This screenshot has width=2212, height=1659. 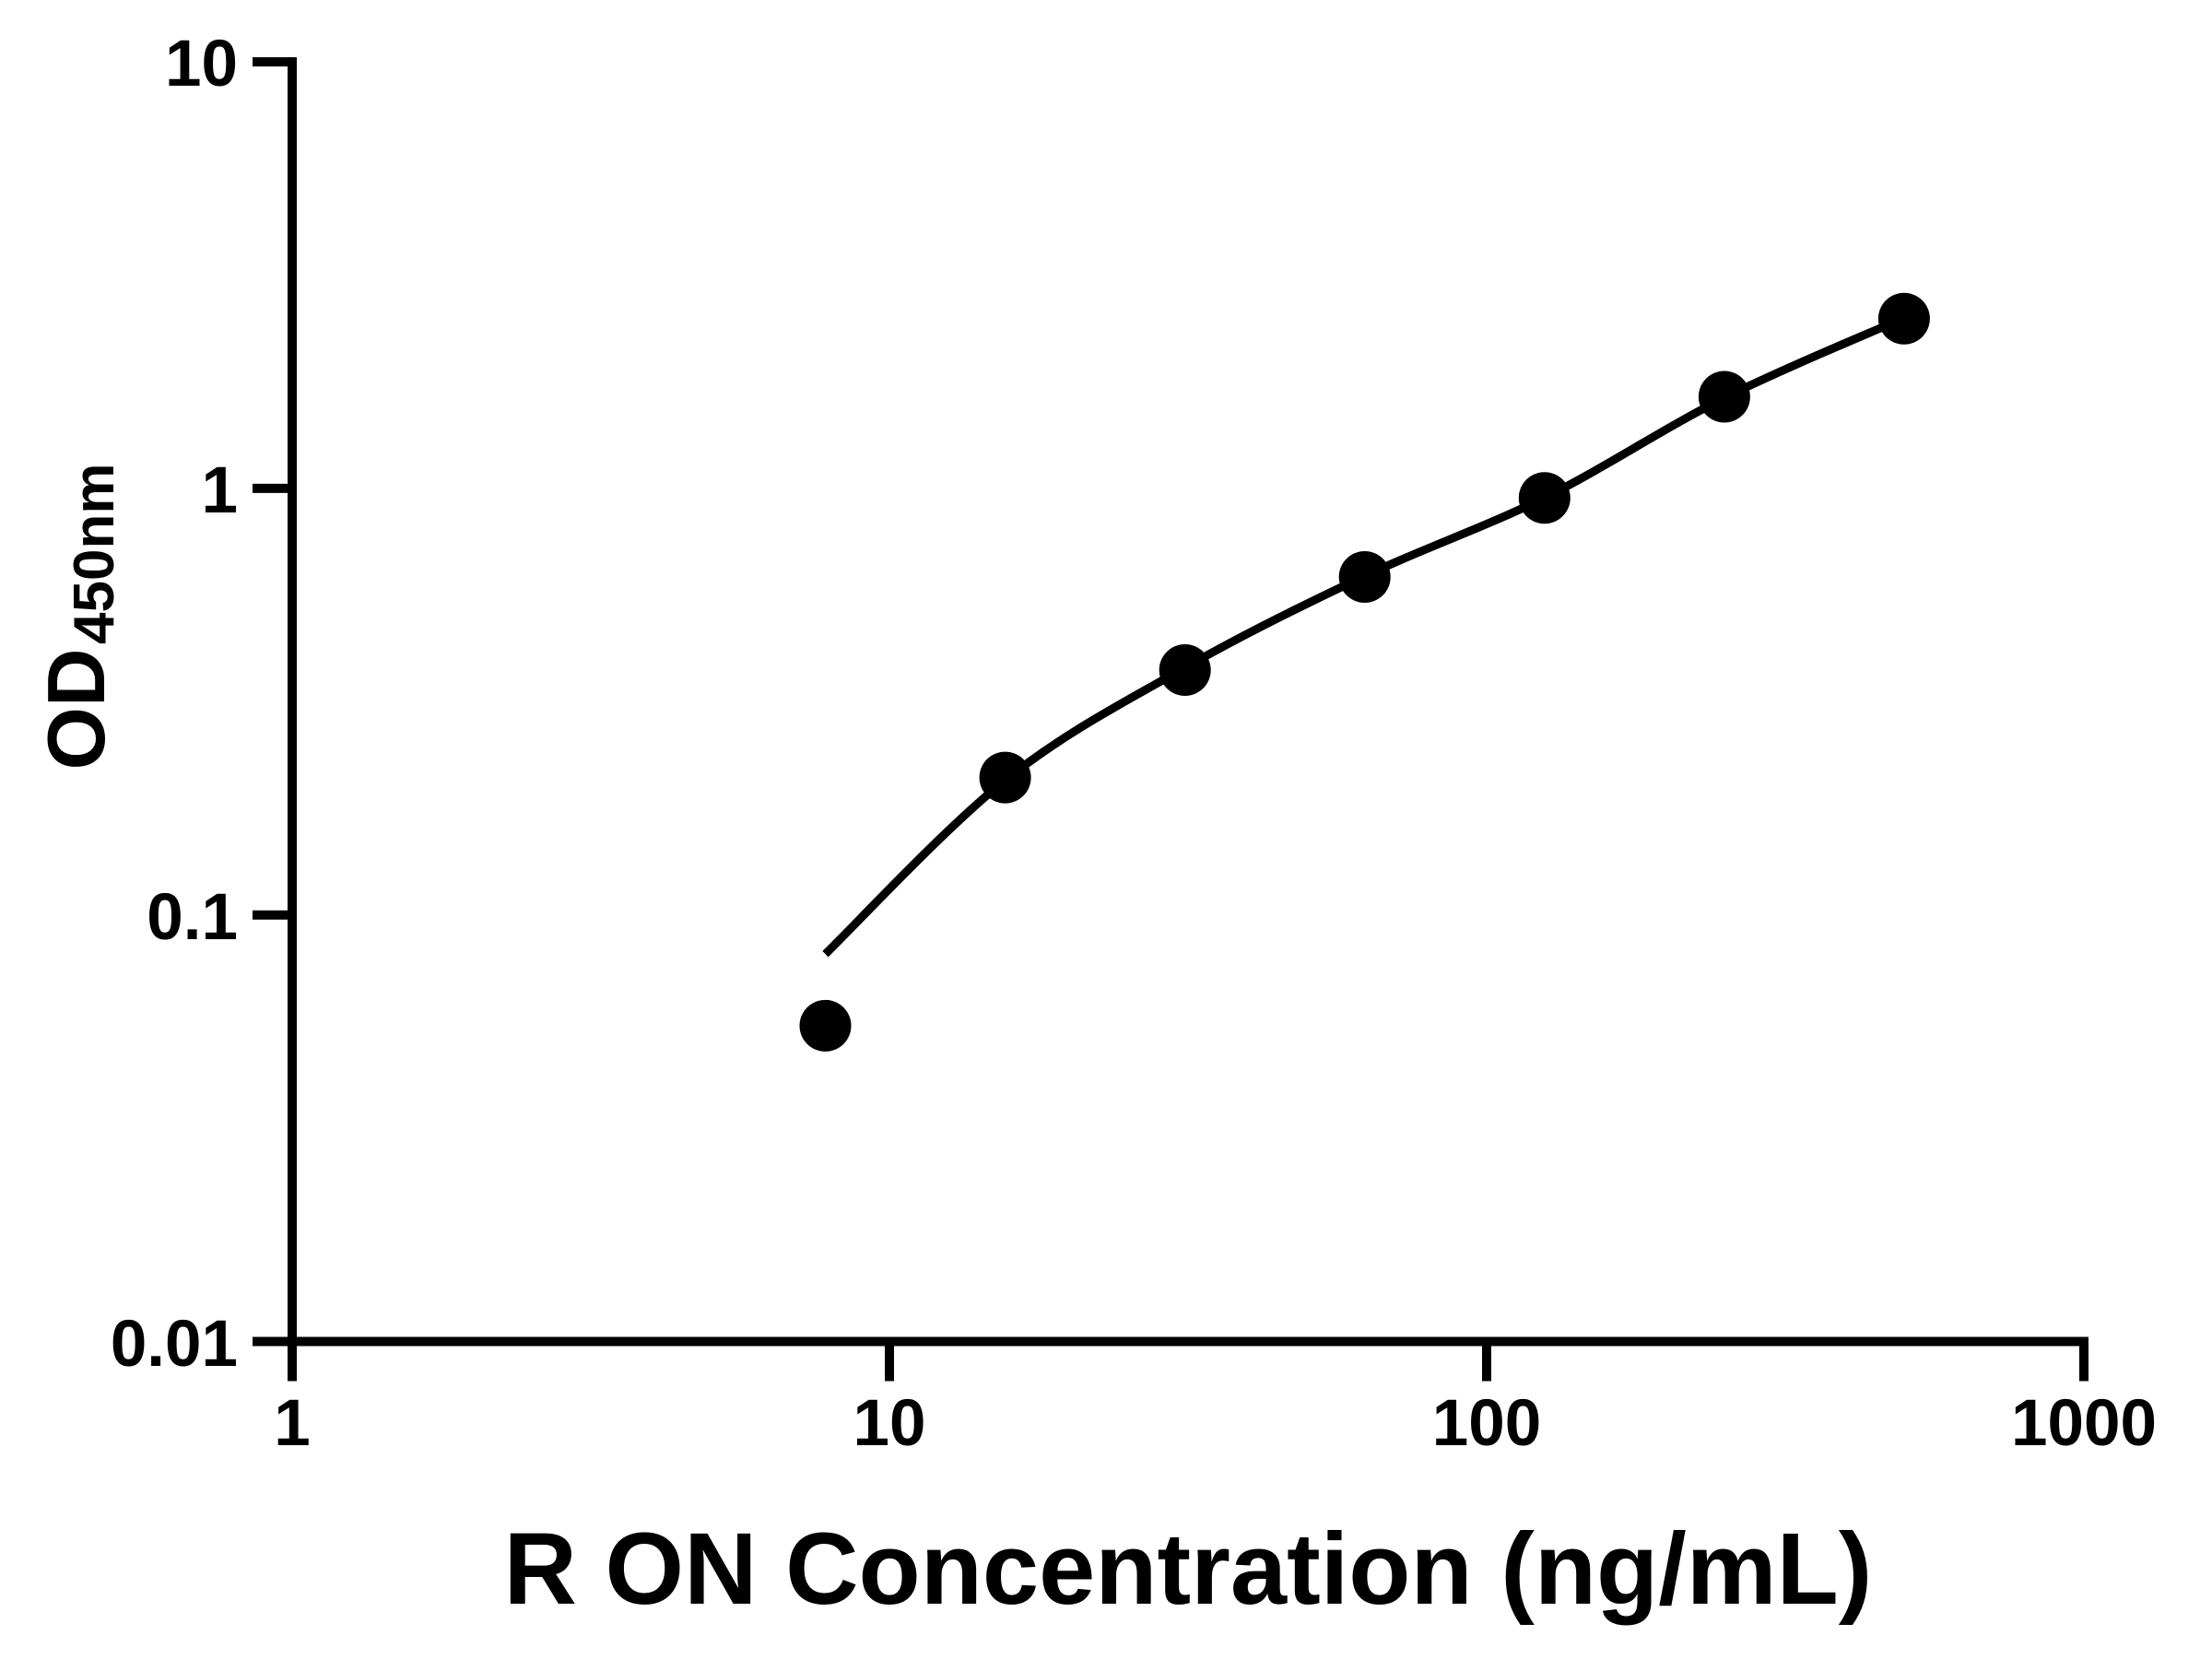 I want to click on x-tick-label-100: 100, so click(x=1486, y=1423).